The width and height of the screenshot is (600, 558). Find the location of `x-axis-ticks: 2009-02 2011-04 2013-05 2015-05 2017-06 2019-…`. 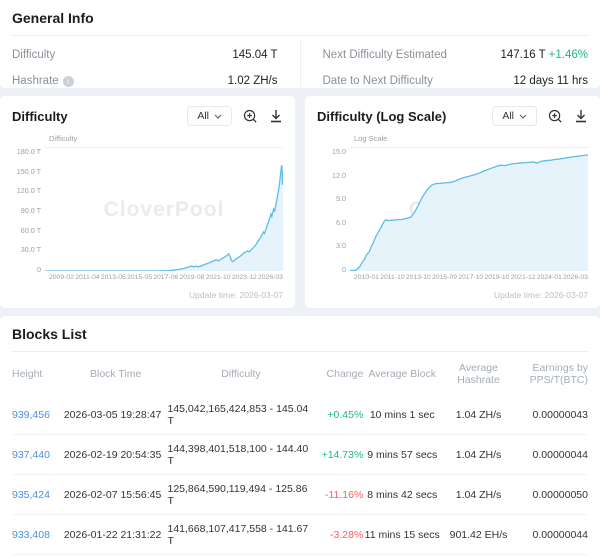

x-axis-ticks: 2009-02 2011-04 2013-05 2015-05 2017-06 2019-… is located at coordinates (166, 277).